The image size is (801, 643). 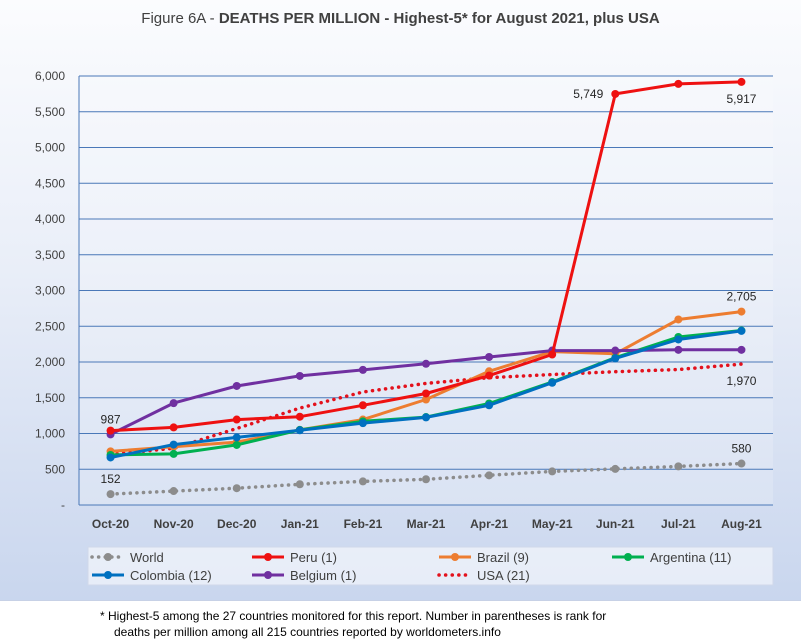 I want to click on x-tick-label: Jul-21, so click(x=678, y=524).